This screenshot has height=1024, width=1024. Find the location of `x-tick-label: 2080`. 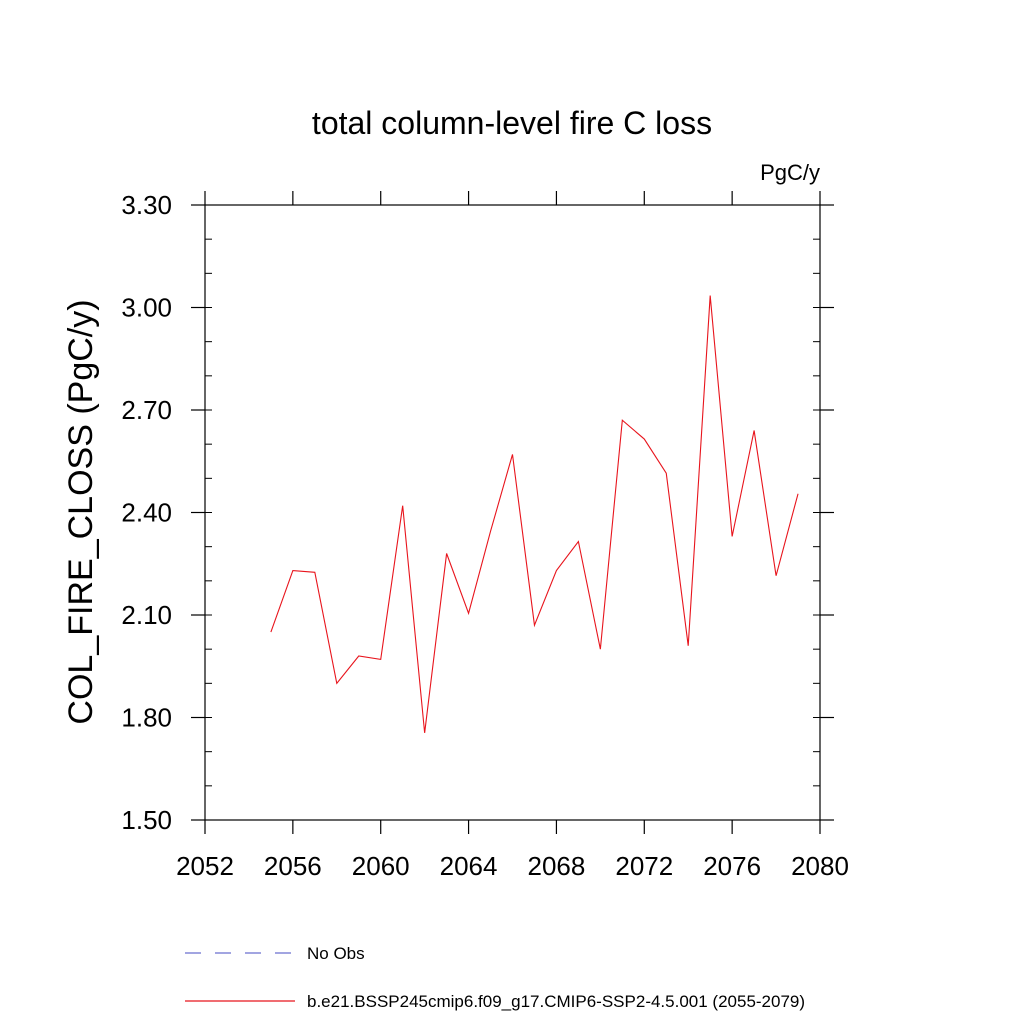

x-tick-label: 2080 is located at coordinates (820, 866).